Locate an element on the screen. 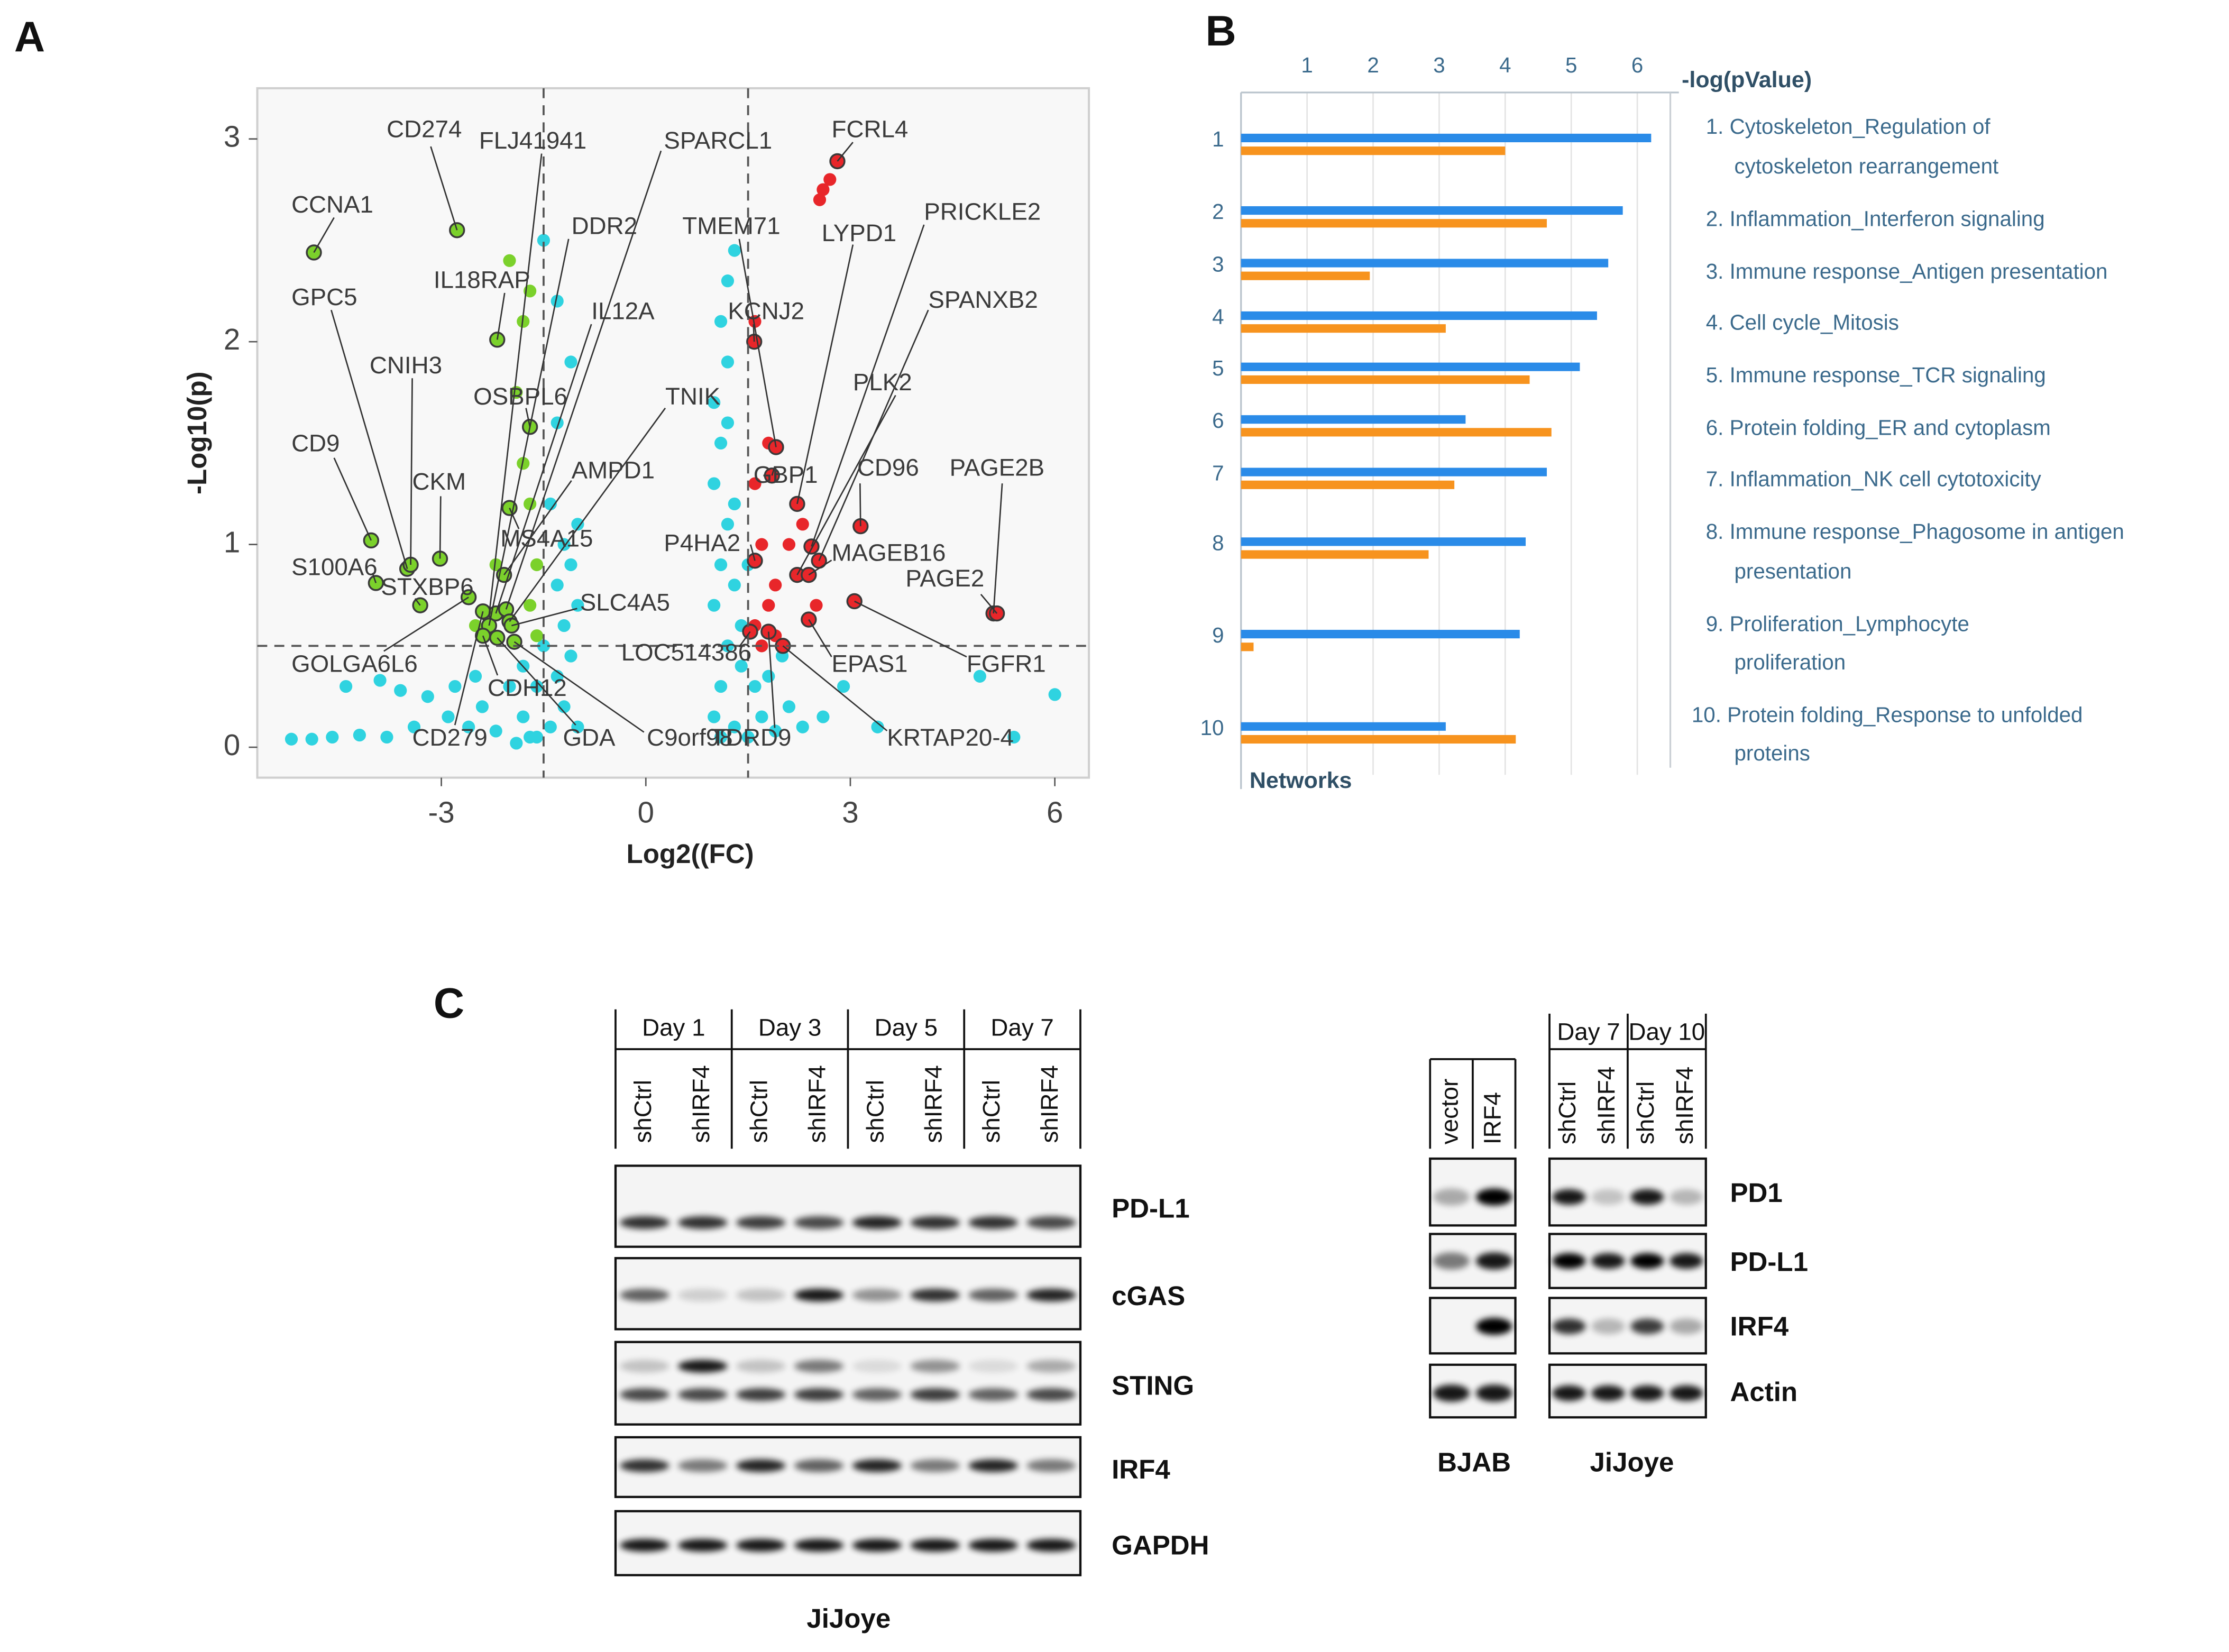 The image size is (2229, 1652). category-label: 8 is located at coordinates (1218, 542).